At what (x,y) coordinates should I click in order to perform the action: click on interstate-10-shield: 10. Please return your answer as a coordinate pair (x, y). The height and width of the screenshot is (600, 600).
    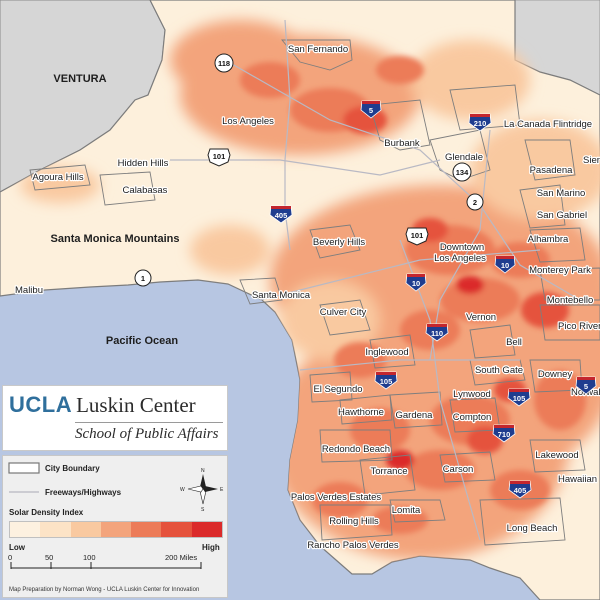
    Looking at the image, I should click on (416, 282).